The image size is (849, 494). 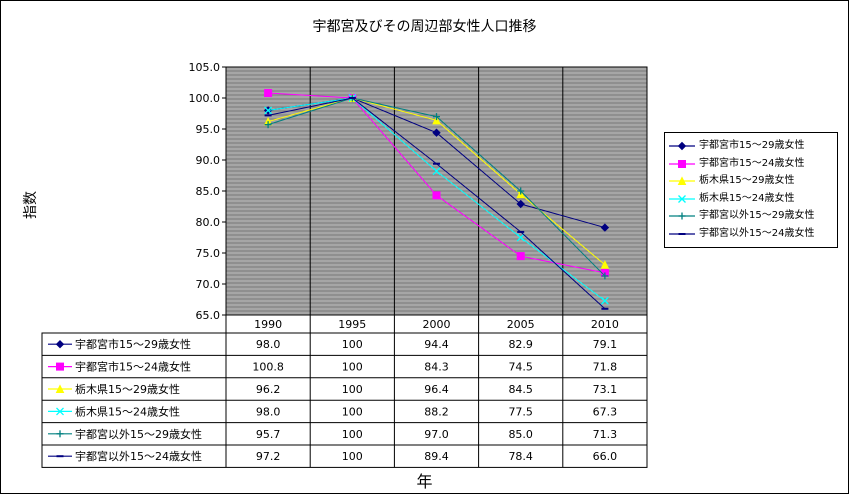 What do you see at coordinates (268, 411) in the screenshot?
I see `table-cell-value: 98.0` at bounding box center [268, 411].